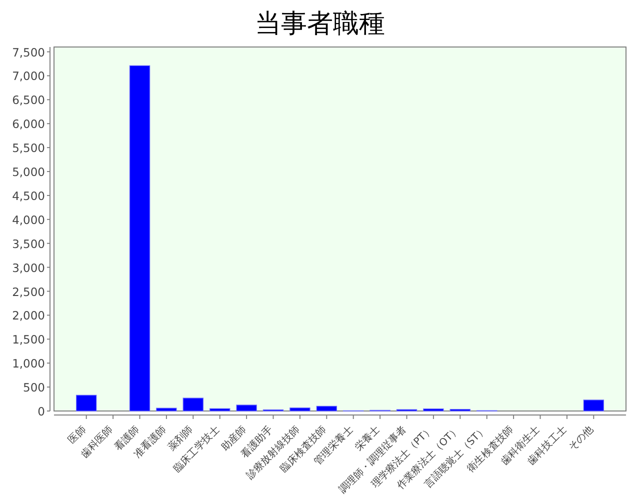 The height and width of the screenshot is (500, 640). What do you see at coordinates (77, 435) in the screenshot?
I see `x-tick-label: 医師` at bounding box center [77, 435].